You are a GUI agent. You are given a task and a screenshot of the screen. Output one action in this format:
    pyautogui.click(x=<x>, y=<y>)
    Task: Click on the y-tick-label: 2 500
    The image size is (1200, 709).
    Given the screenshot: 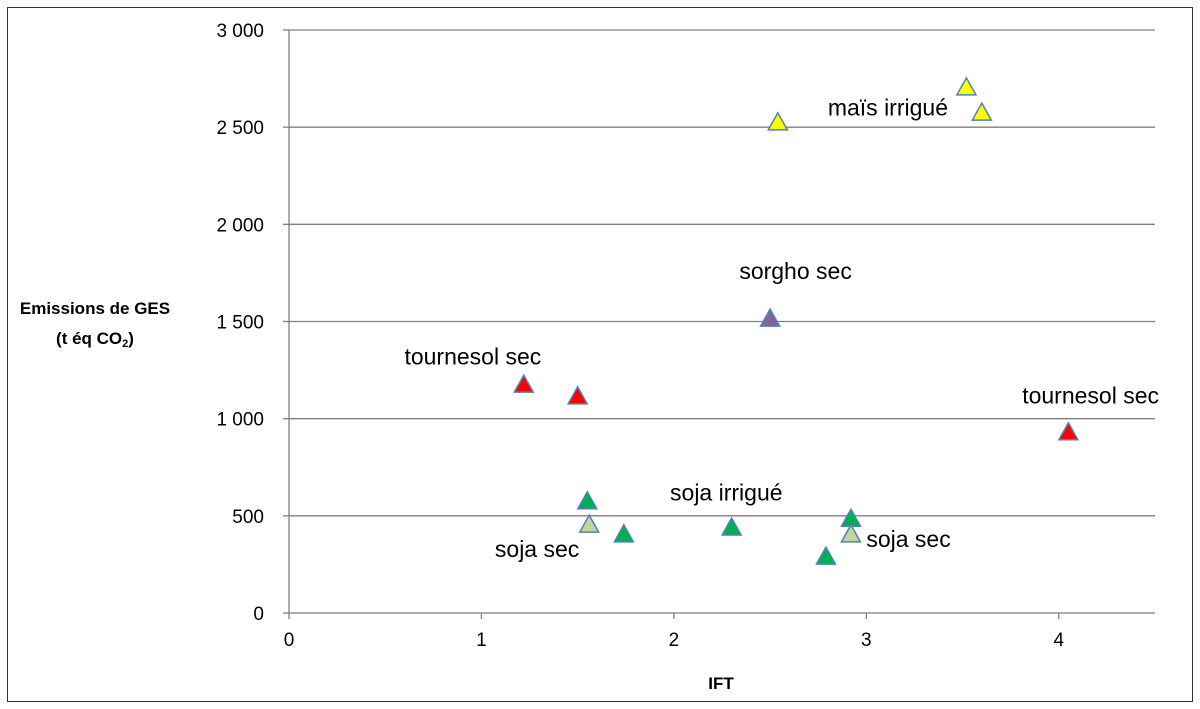 What is the action you would take?
    pyautogui.click(x=240, y=128)
    